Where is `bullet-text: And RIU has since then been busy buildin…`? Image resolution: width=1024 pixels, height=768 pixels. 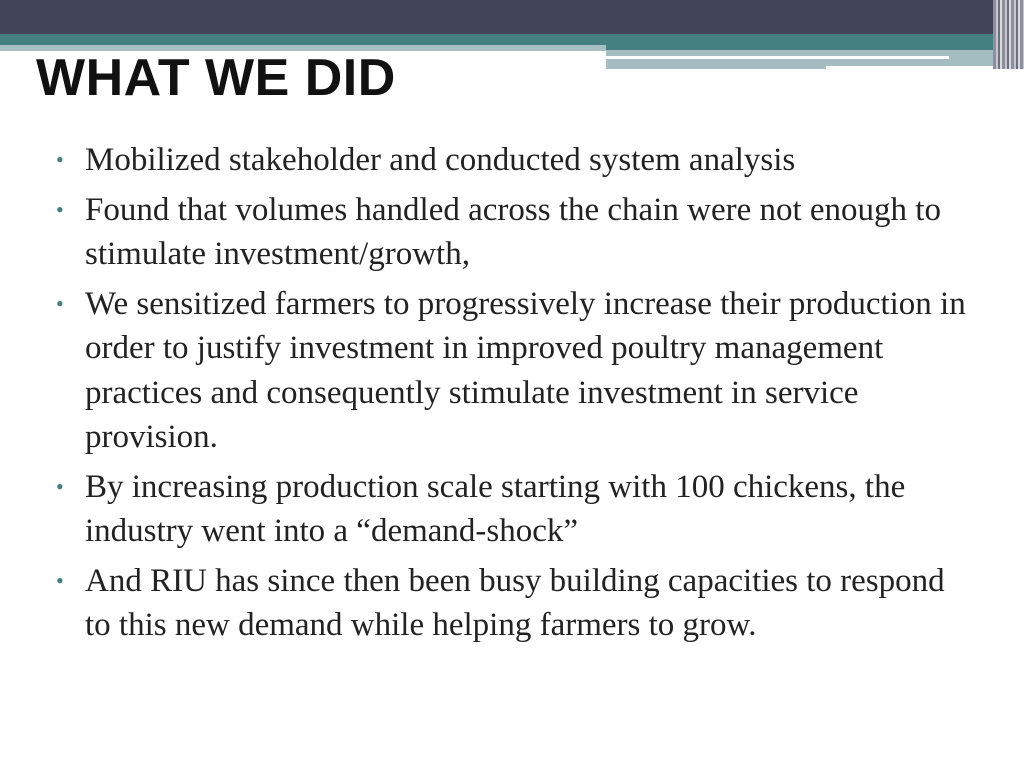
bullet-text: And RIU has since then been busy buildin… is located at coordinates (515, 603).